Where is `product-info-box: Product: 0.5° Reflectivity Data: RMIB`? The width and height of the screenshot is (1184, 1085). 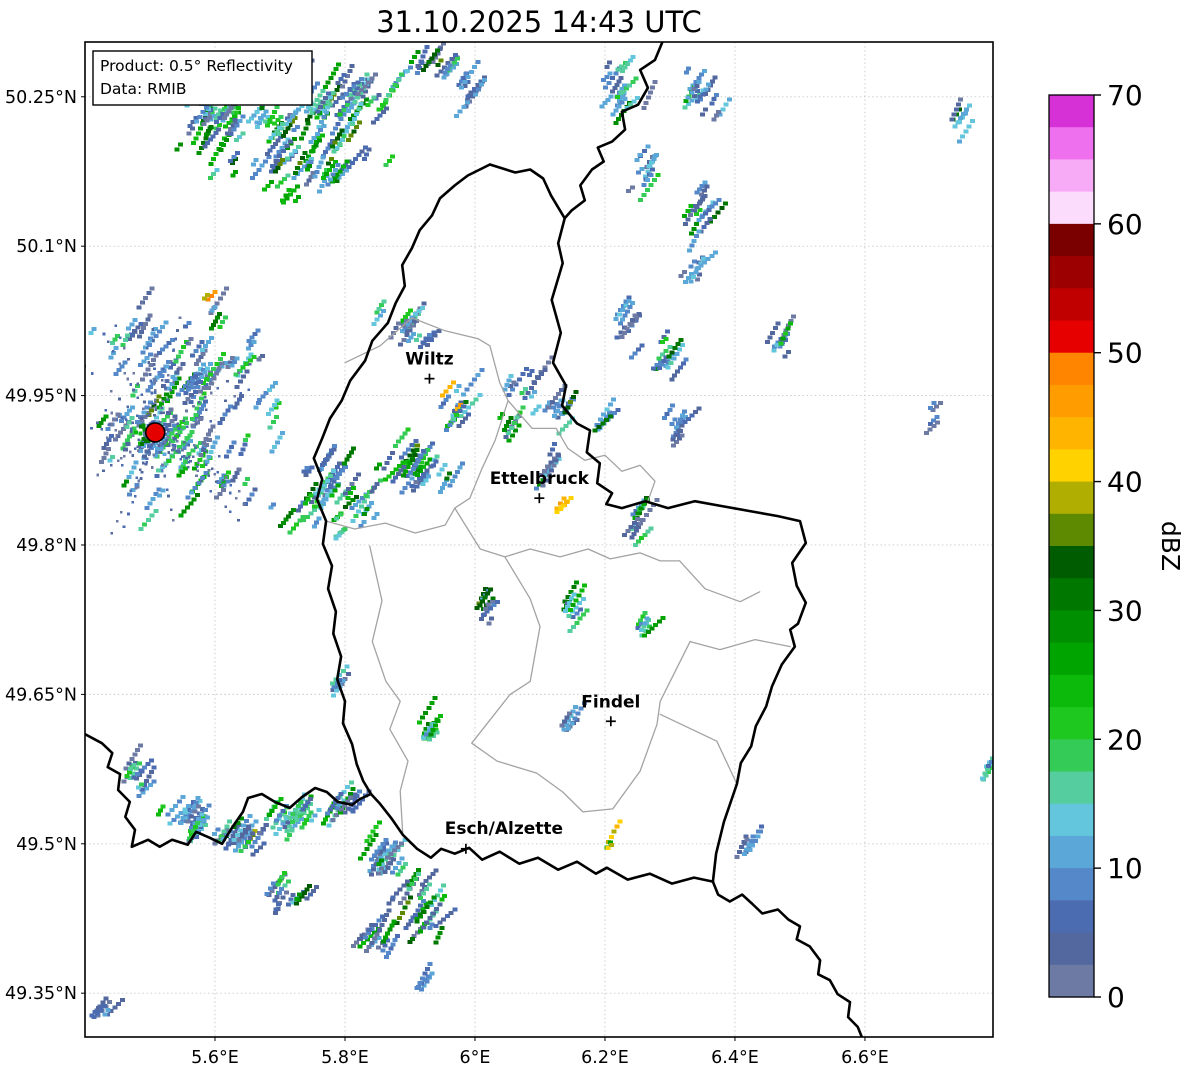 product-info-box: Product: 0.5° Reflectivity Data: RMIB is located at coordinates (202, 78).